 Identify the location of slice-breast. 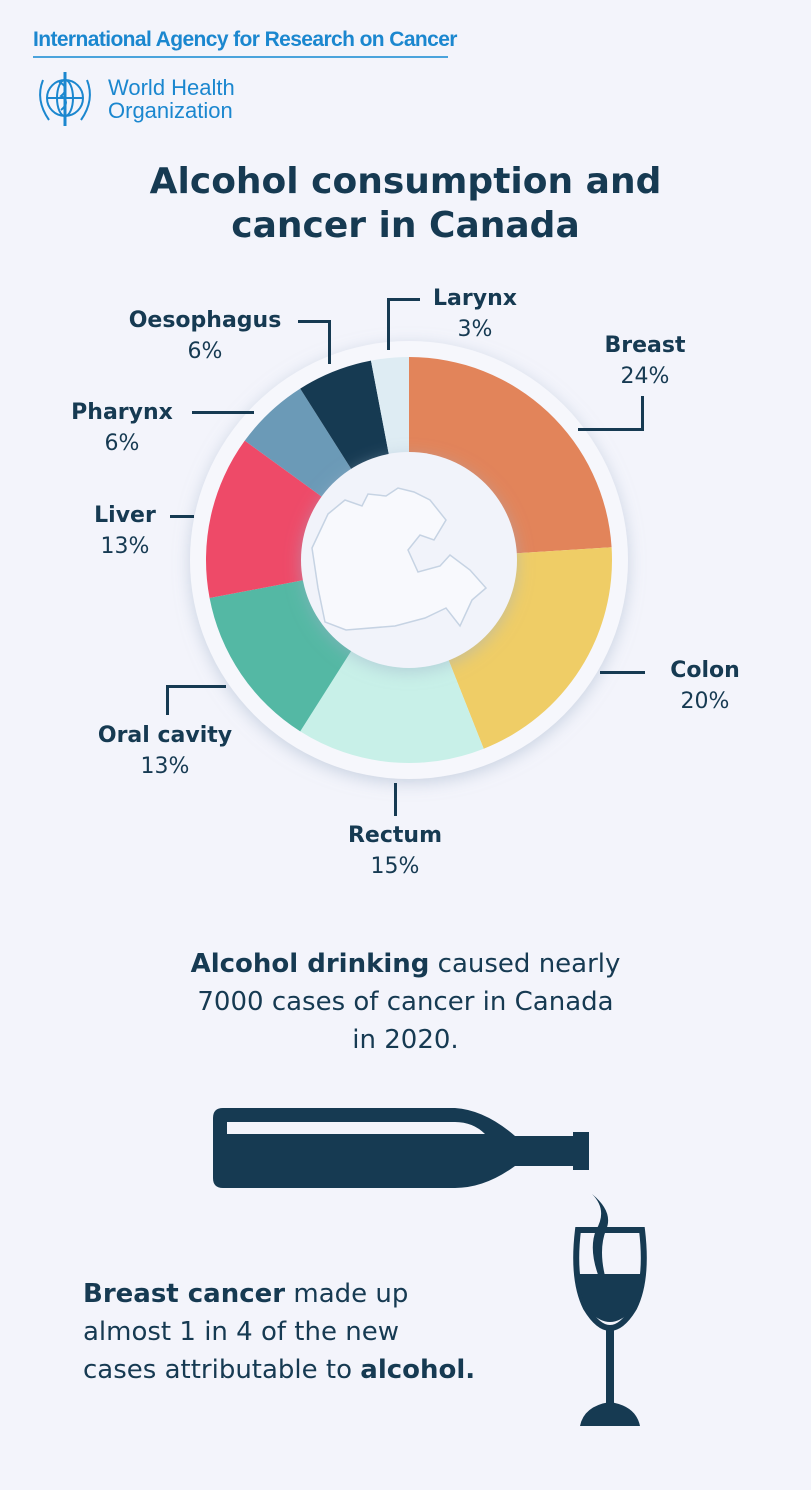
(510, 455).